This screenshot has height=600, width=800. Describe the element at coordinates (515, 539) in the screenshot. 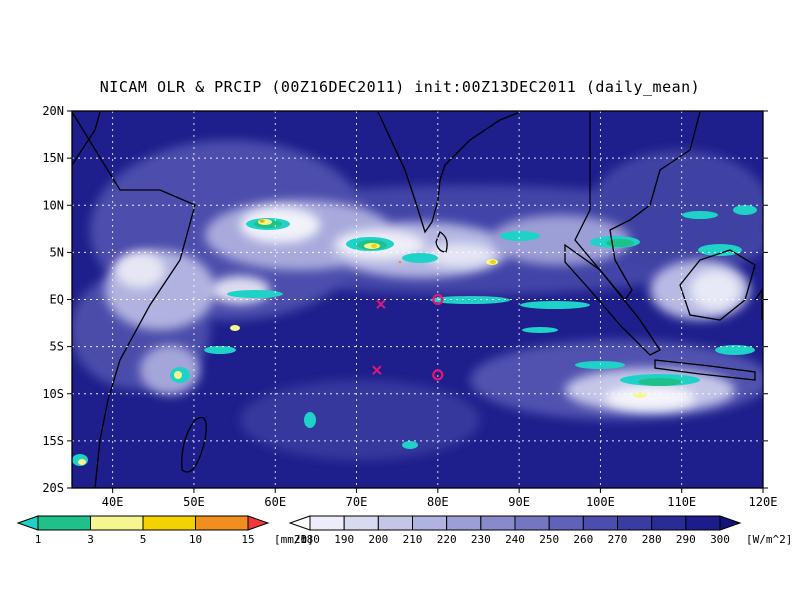

I see `olr-colorbar-label: 240` at that location.